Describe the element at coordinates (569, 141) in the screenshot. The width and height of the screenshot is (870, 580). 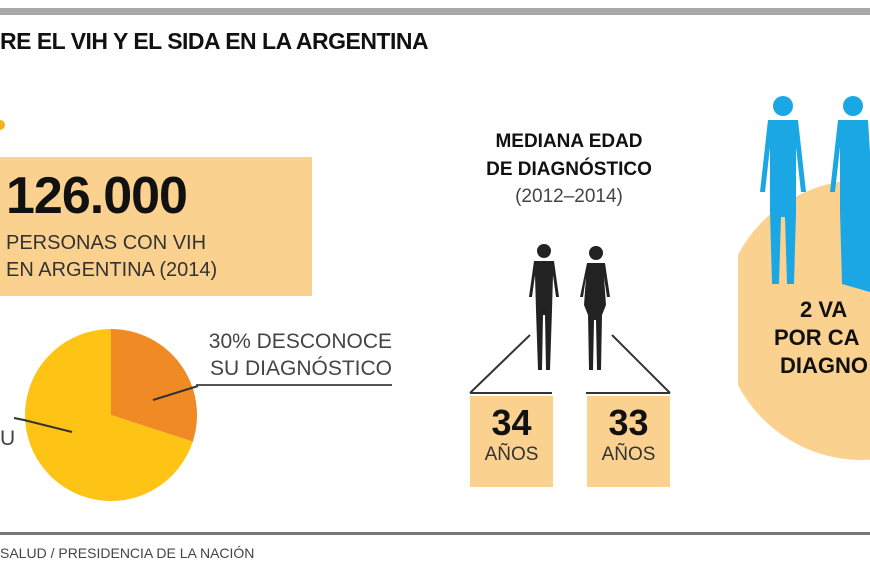
I see `median-title-line1: MEDIANA EDAD` at that location.